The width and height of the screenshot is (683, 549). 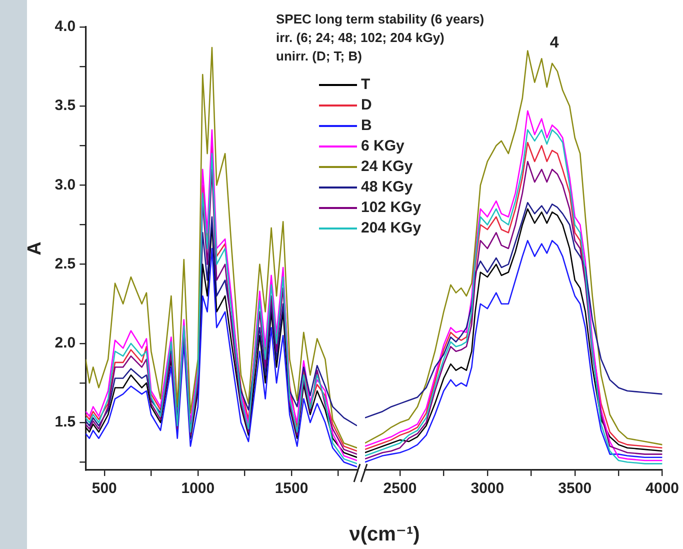 I want to click on legend-label: 6 KGy, so click(x=383, y=146).